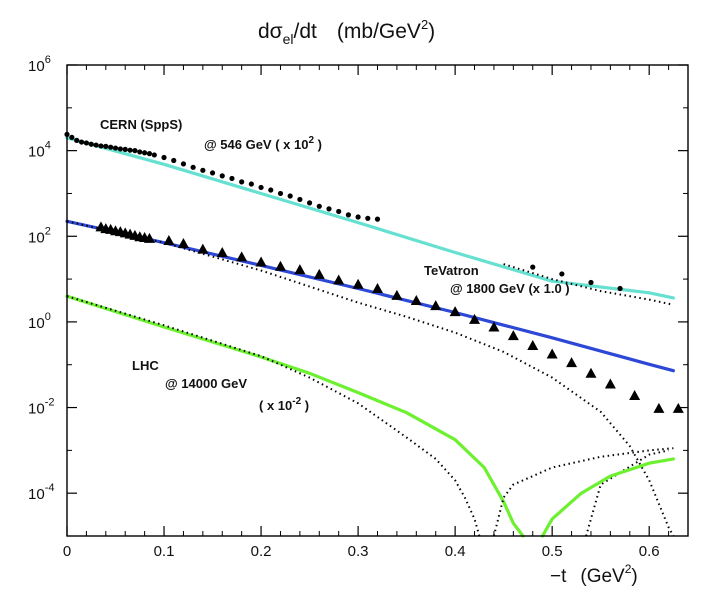 The height and width of the screenshot is (599, 708). I want to click on annotation-tevatron-energy: @ 1800 GeV (x 1.0 ), so click(510, 288).